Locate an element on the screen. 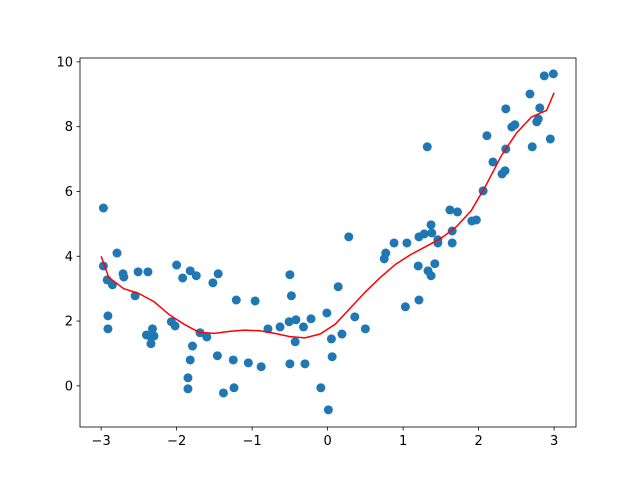 This screenshot has width=640, height=480. x-tick-label: −1 is located at coordinates (252, 441).